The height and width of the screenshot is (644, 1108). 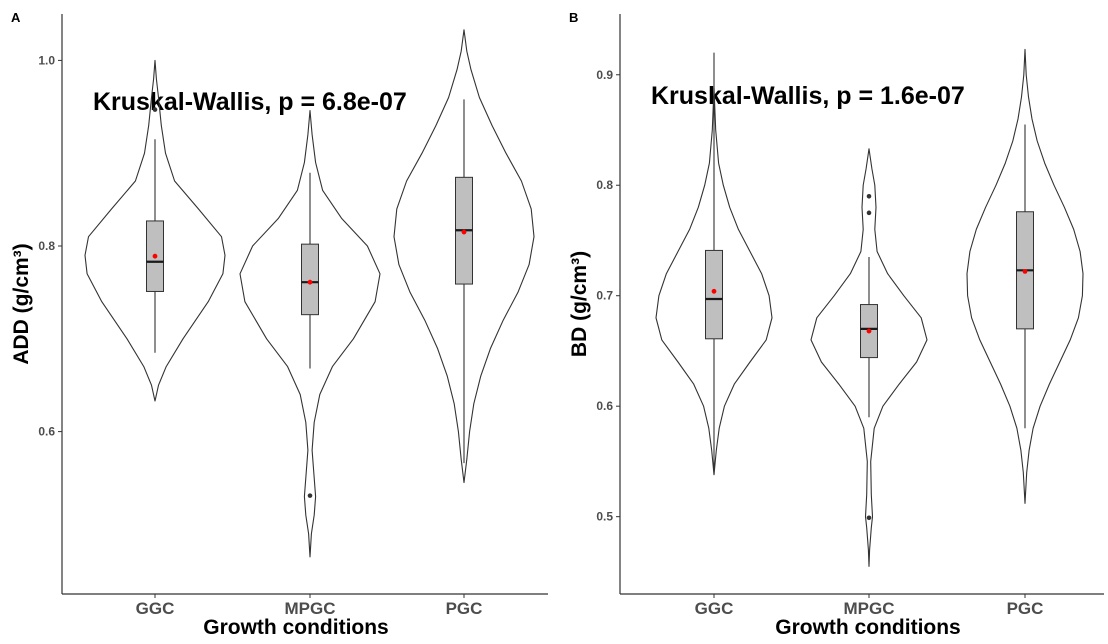 I want to click on panel-b-ggc-box, so click(x=714, y=294).